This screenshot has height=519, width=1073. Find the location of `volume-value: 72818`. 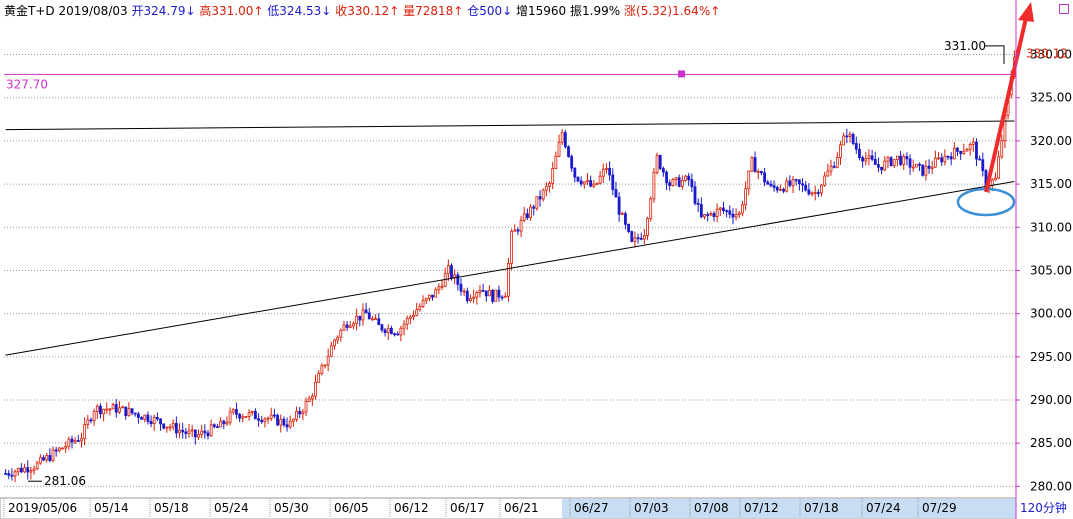

volume-value: 72818 is located at coordinates (434, 11).